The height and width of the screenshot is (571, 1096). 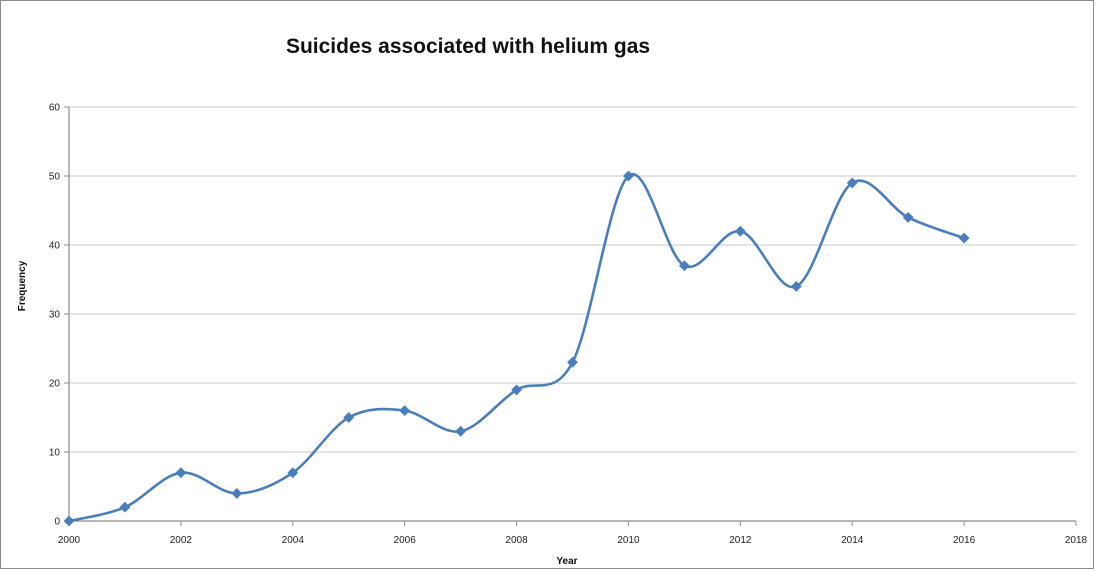 What do you see at coordinates (573, 540) in the screenshot?
I see `x-tick-labels: 2000 2002 2004 2006 2008 2010 2012 2014 2016 2018` at bounding box center [573, 540].